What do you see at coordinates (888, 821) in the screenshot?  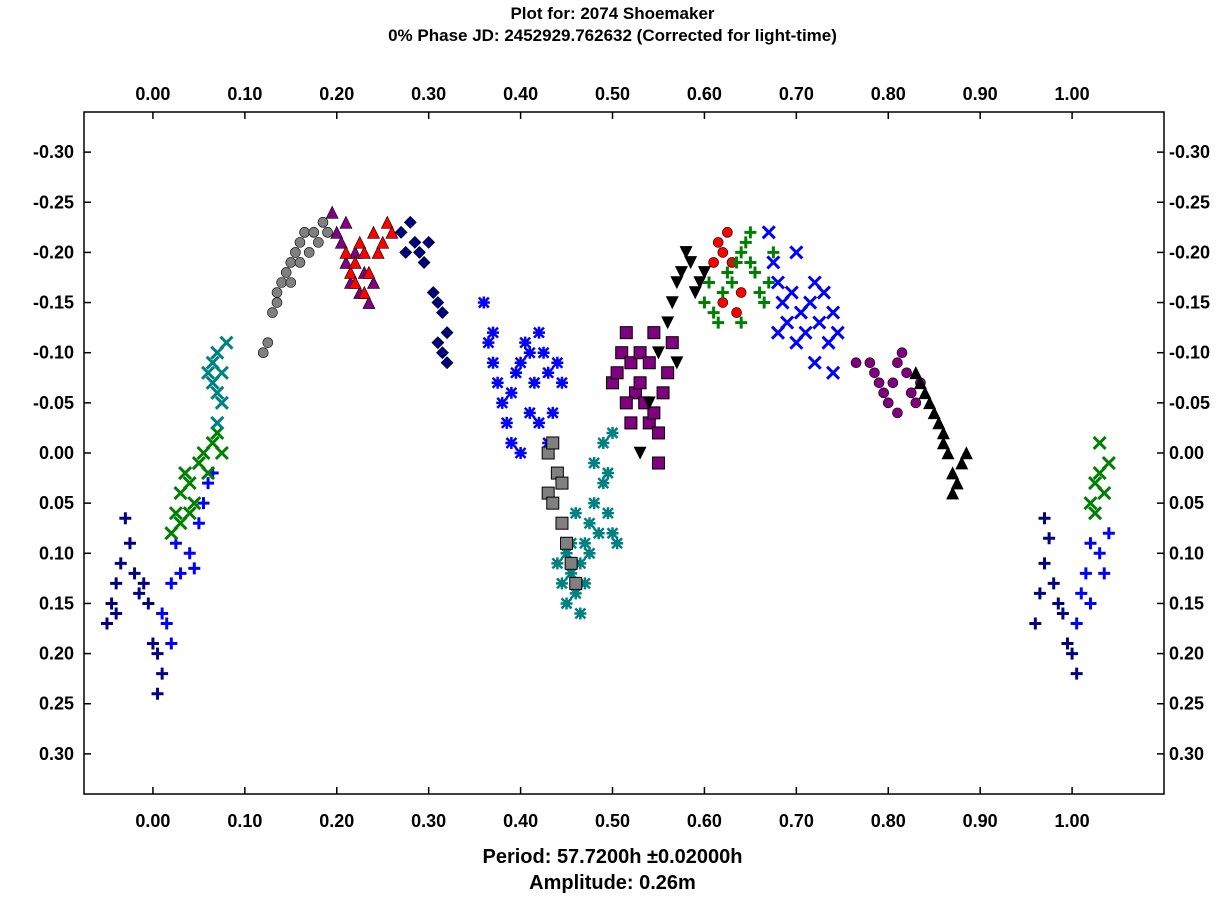 I see `x-tick-label-bottom: 0.80` at bounding box center [888, 821].